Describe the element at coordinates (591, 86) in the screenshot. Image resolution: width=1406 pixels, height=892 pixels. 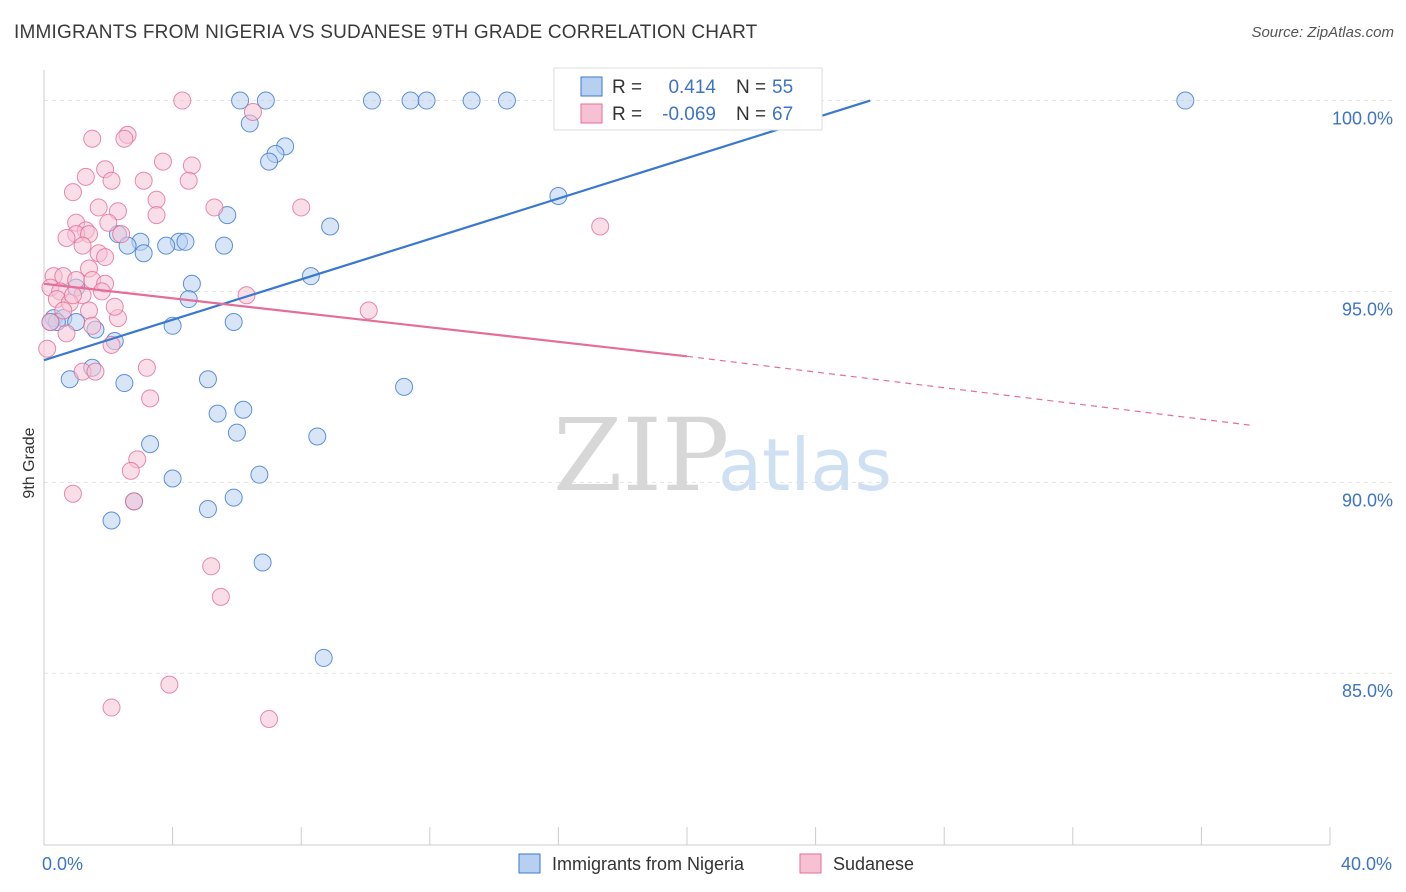
I see `legend-swatch-nigeria` at that location.